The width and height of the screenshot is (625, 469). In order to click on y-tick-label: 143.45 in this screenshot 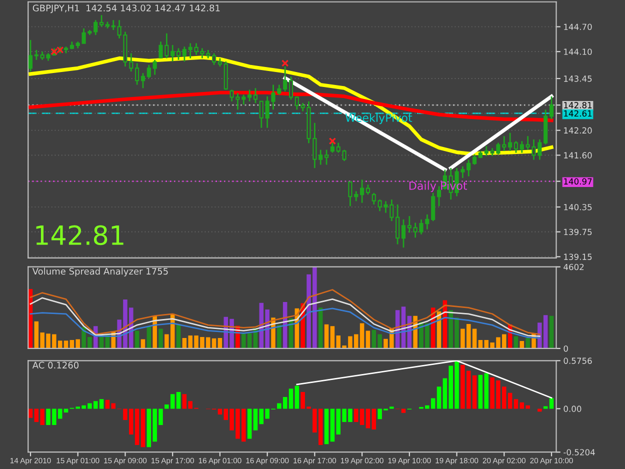, I will do `click(578, 79)`.